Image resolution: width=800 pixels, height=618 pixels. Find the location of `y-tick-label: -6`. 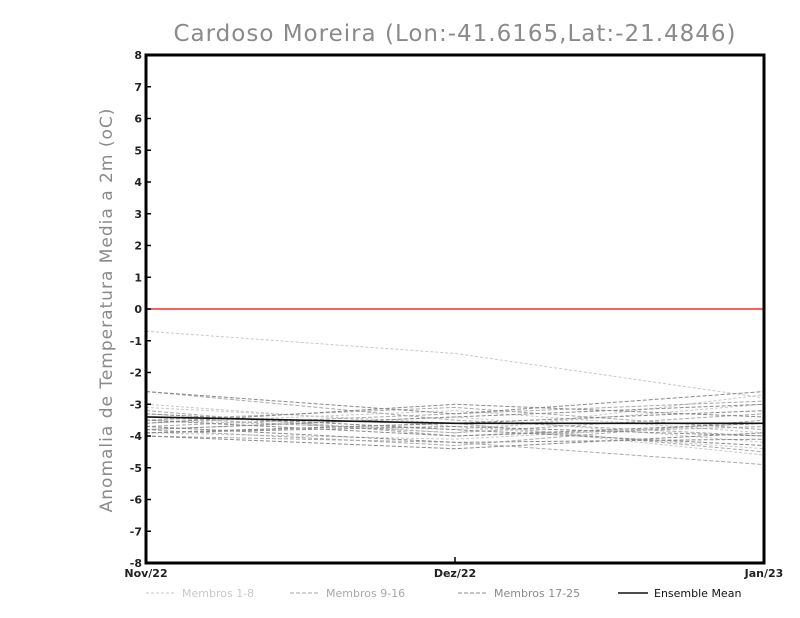

y-tick-label: -6 is located at coordinates (136, 500).